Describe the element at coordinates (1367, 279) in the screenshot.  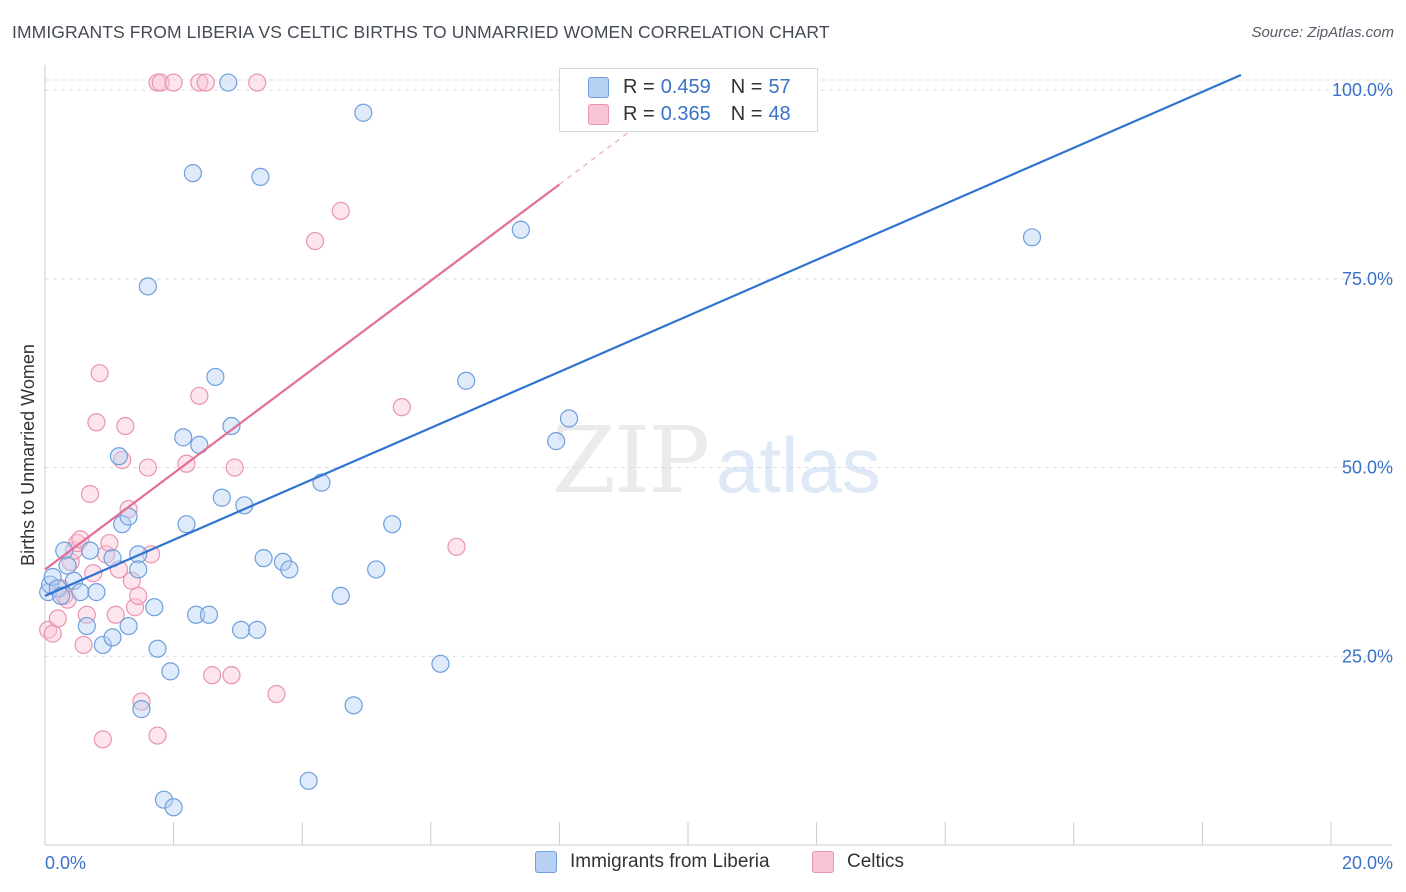
I see `y-tick-label: 75.0%` at that location.